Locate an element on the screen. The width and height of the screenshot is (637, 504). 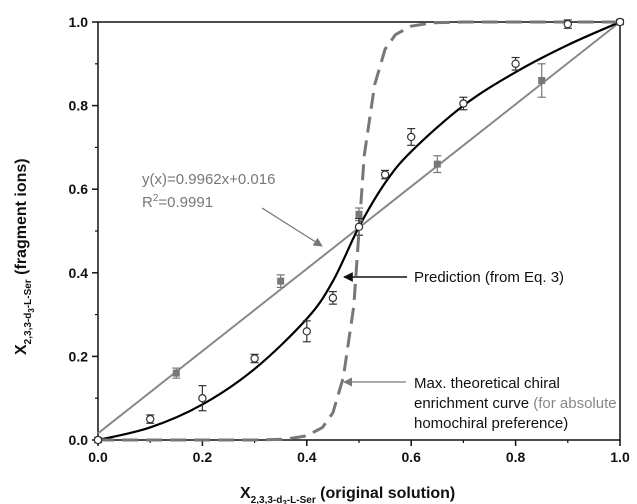
r-squared-label: R2=0.9991 is located at coordinates (177, 202).